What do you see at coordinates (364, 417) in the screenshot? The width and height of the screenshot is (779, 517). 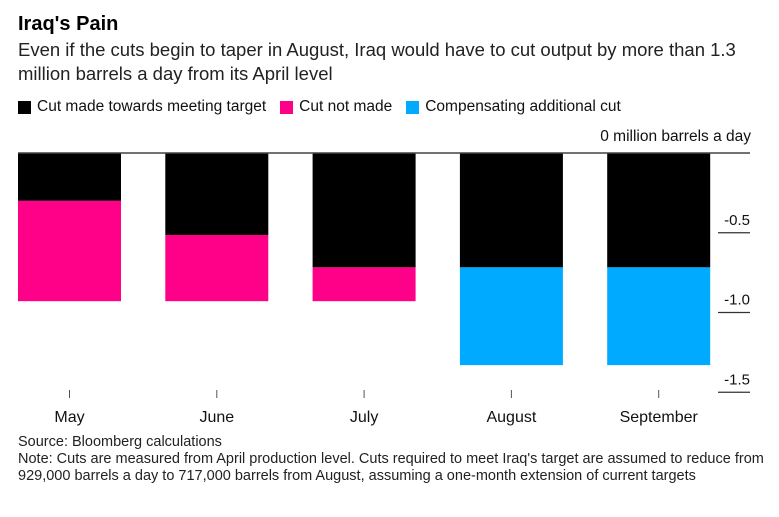 I see `x-tick-label-july: July` at bounding box center [364, 417].